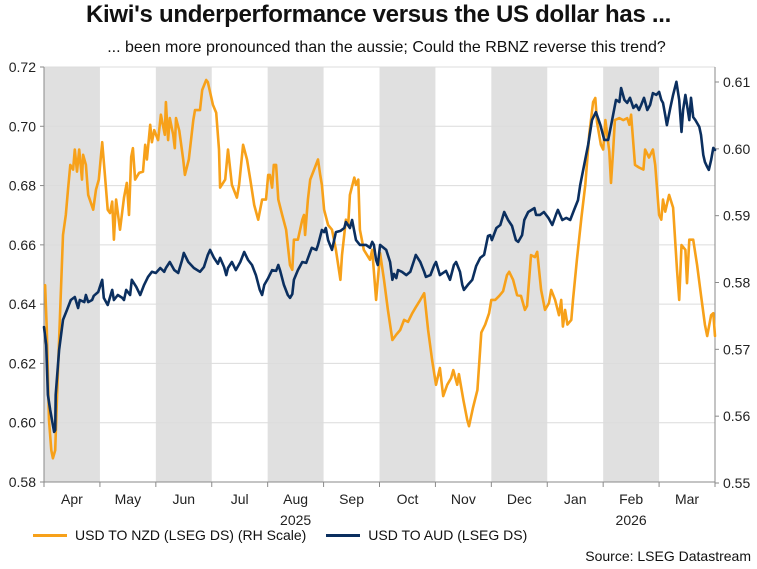  I want to click on x-tick-label-jan: Jan, so click(575, 499).